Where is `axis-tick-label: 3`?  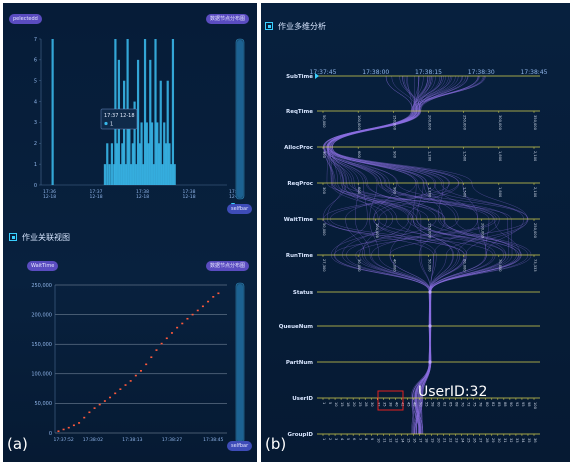
axis-tick-label: 3 is located at coordinates (336, 439).